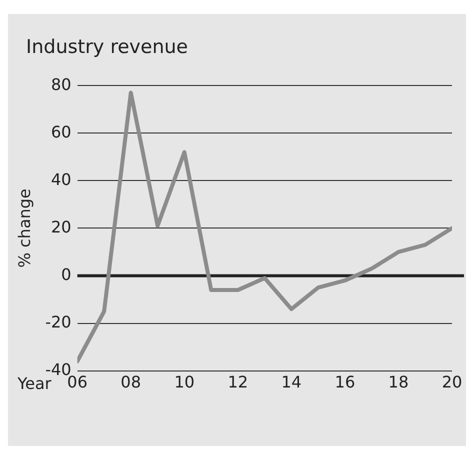  Describe the element at coordinates (58, 322) in the screenshot. I see `y-tick-label: -20` at that location.